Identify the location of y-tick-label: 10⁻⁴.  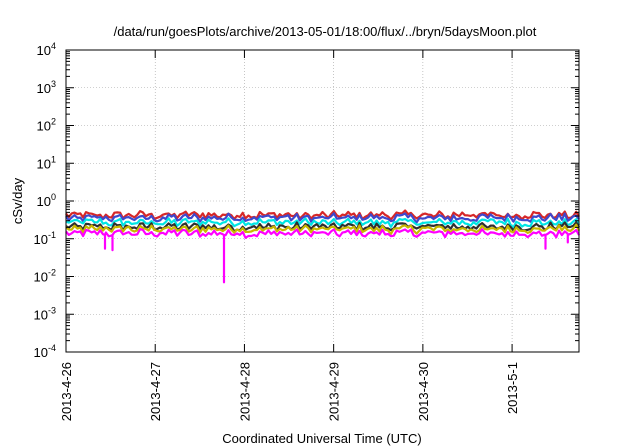
(45, 351).